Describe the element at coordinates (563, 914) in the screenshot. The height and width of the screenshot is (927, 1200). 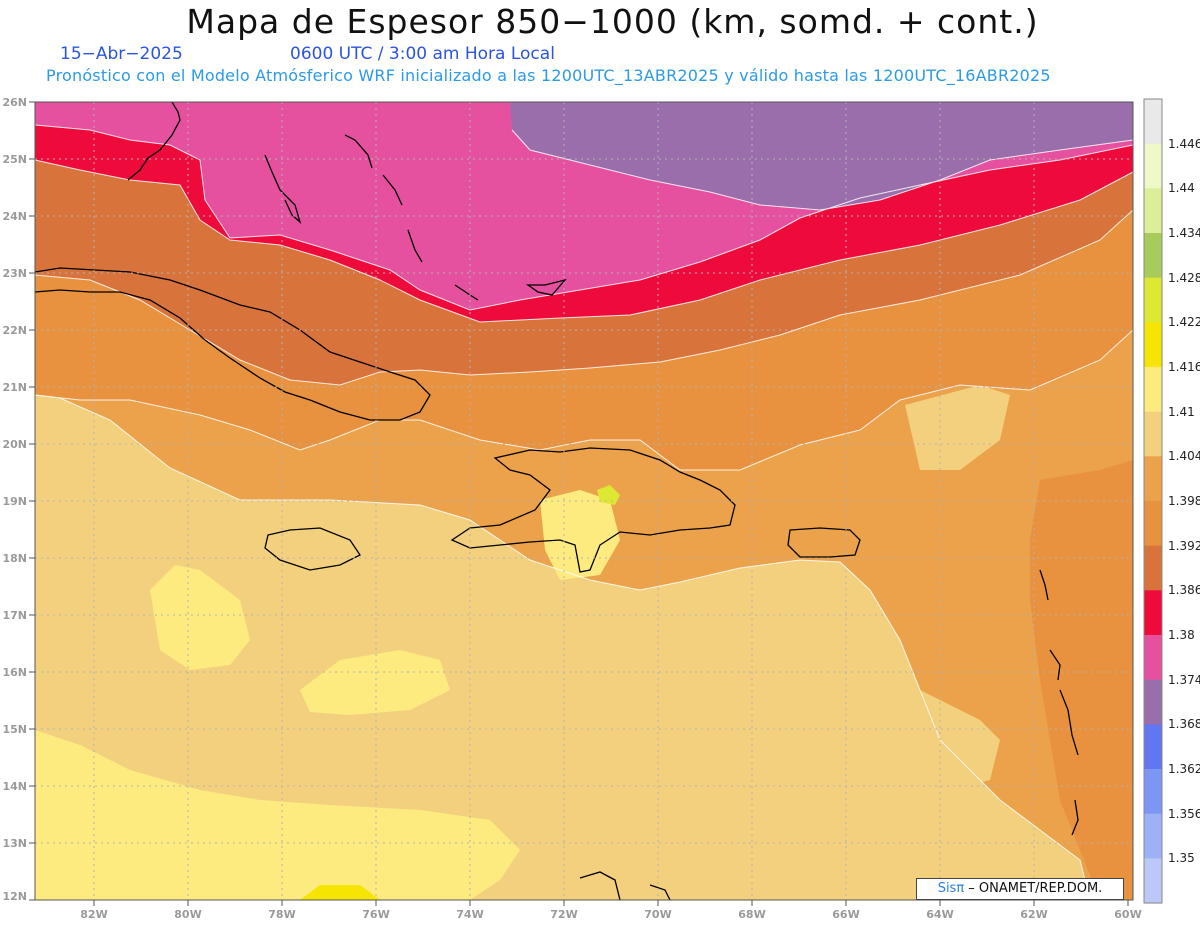
I see `lon-label: 72W` at that location.